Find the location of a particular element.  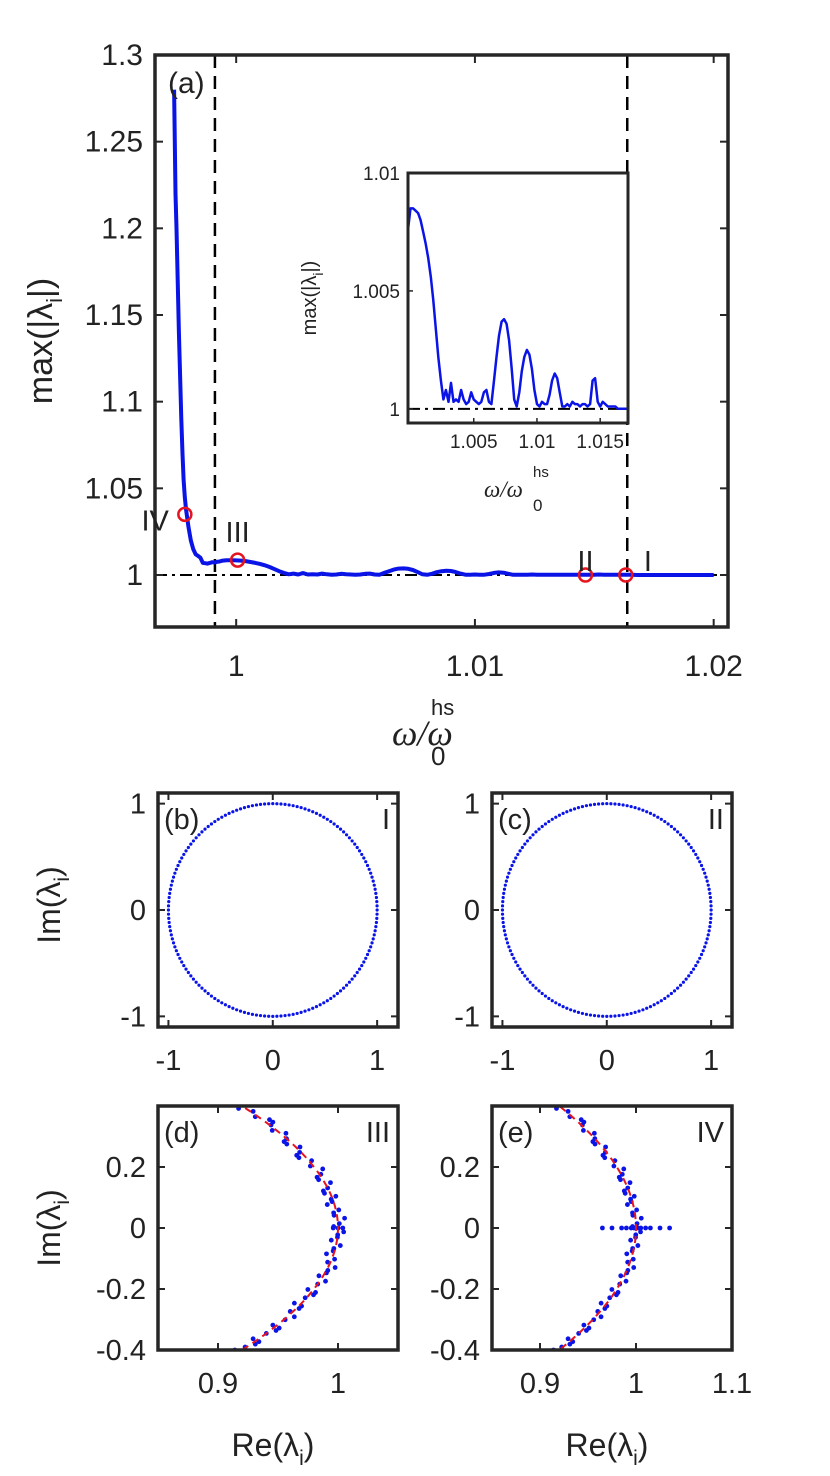

inset-y-tick-label: 1 is located at coordinates (394, 410).